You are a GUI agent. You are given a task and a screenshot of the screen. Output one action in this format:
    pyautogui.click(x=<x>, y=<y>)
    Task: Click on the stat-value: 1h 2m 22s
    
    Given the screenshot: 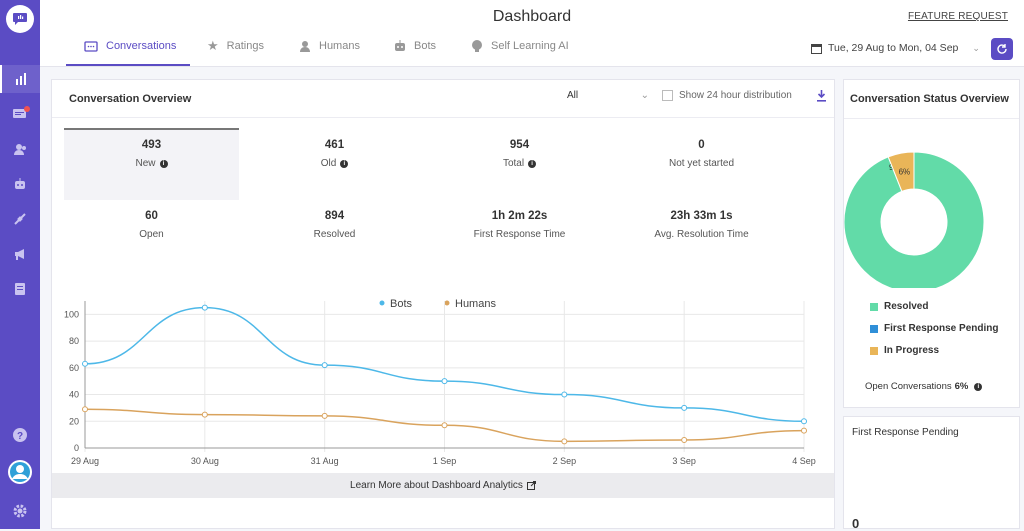 What is the action you would take?
    pyautogui.click(x=519, y=216)
    